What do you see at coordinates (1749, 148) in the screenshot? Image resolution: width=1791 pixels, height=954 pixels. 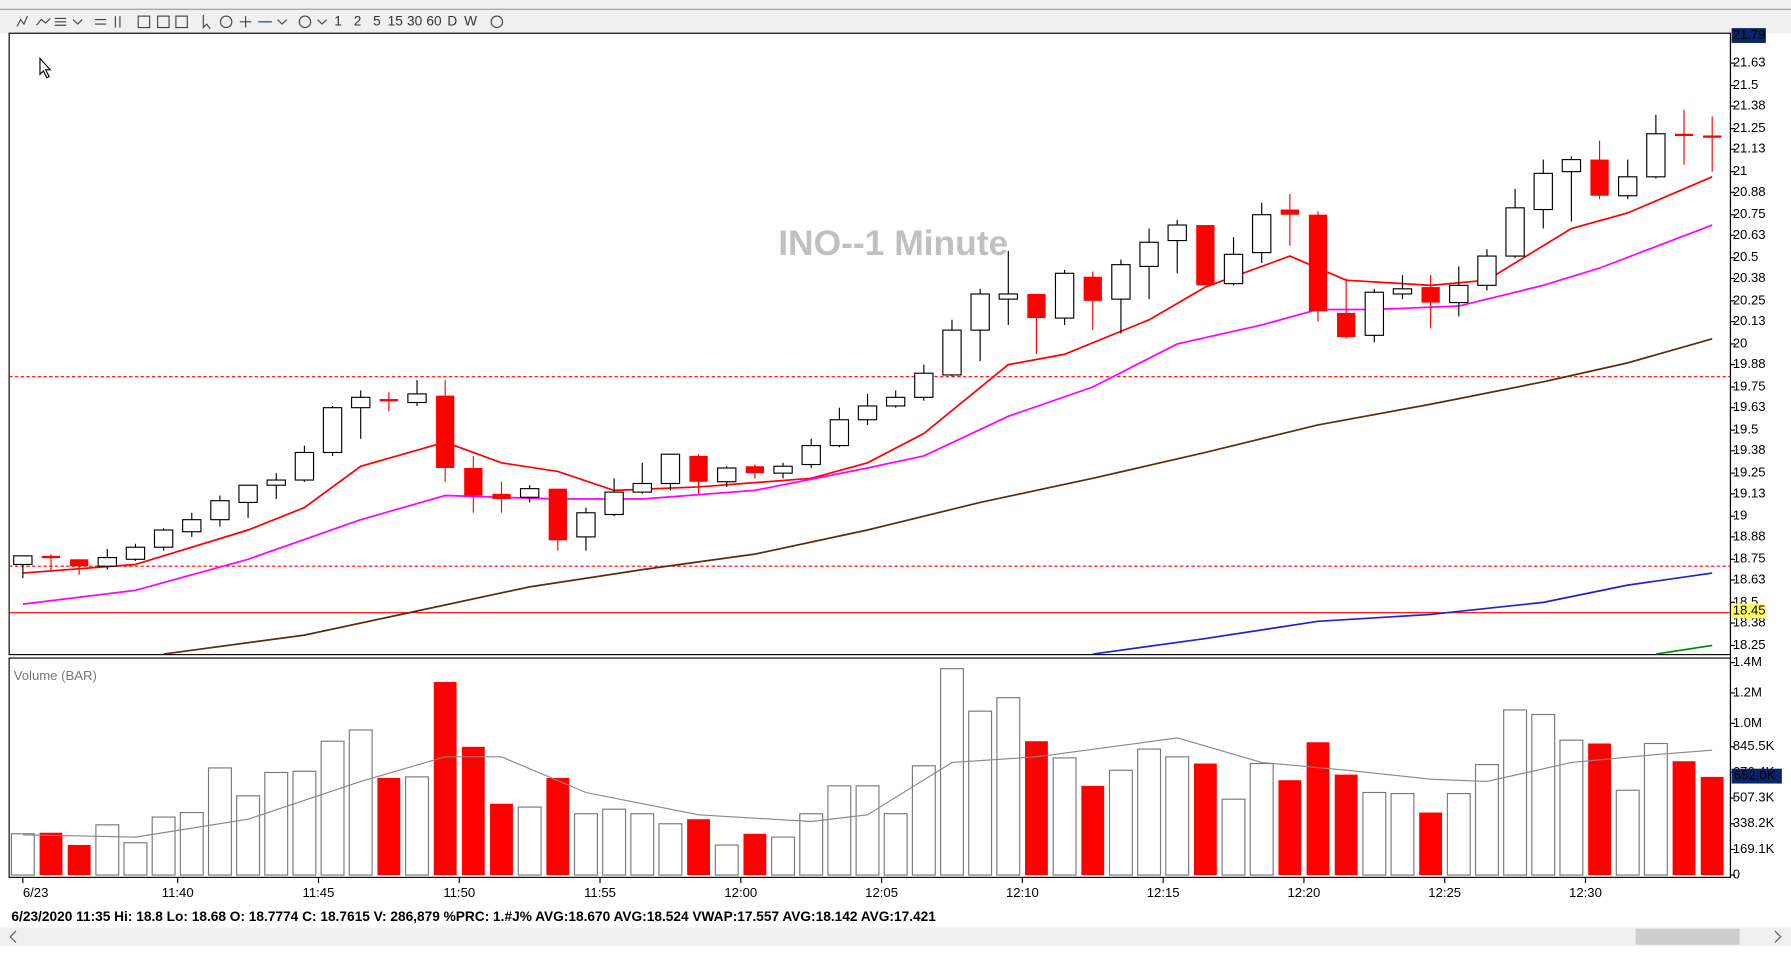 I see `y-tick-label: 21.13` at bounding box center [1749, 148].